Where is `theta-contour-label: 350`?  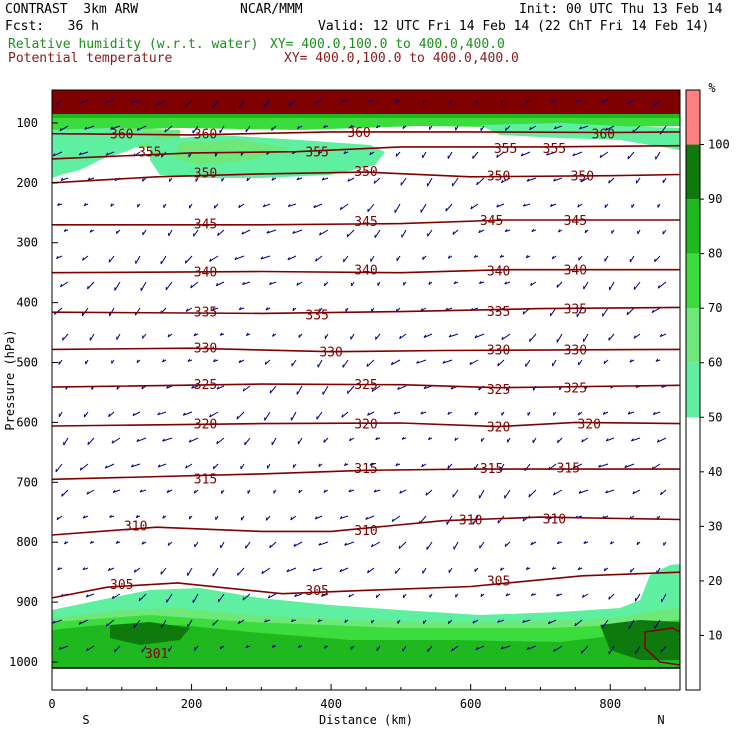 theta-contour-label: 350 is located at coordinates (582, 177).